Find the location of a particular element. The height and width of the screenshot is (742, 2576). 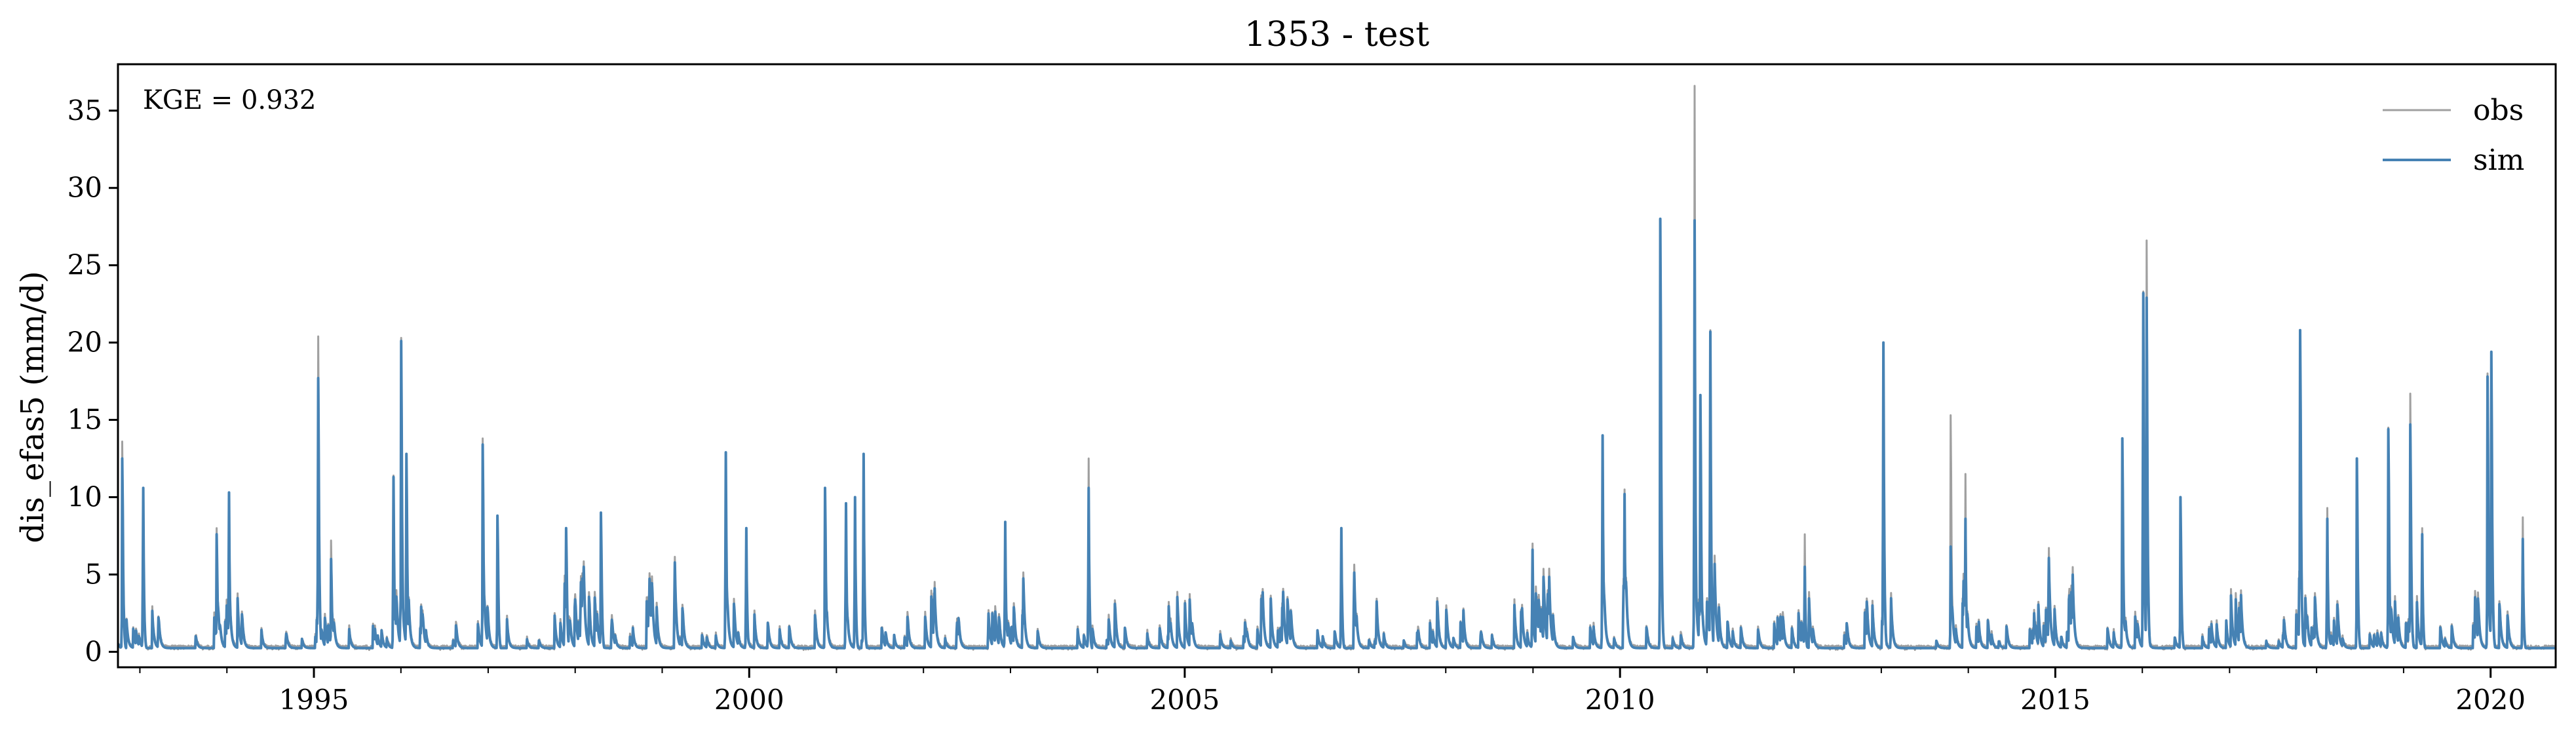

y-tick-label: 25 is located at coordinates (84, 265).